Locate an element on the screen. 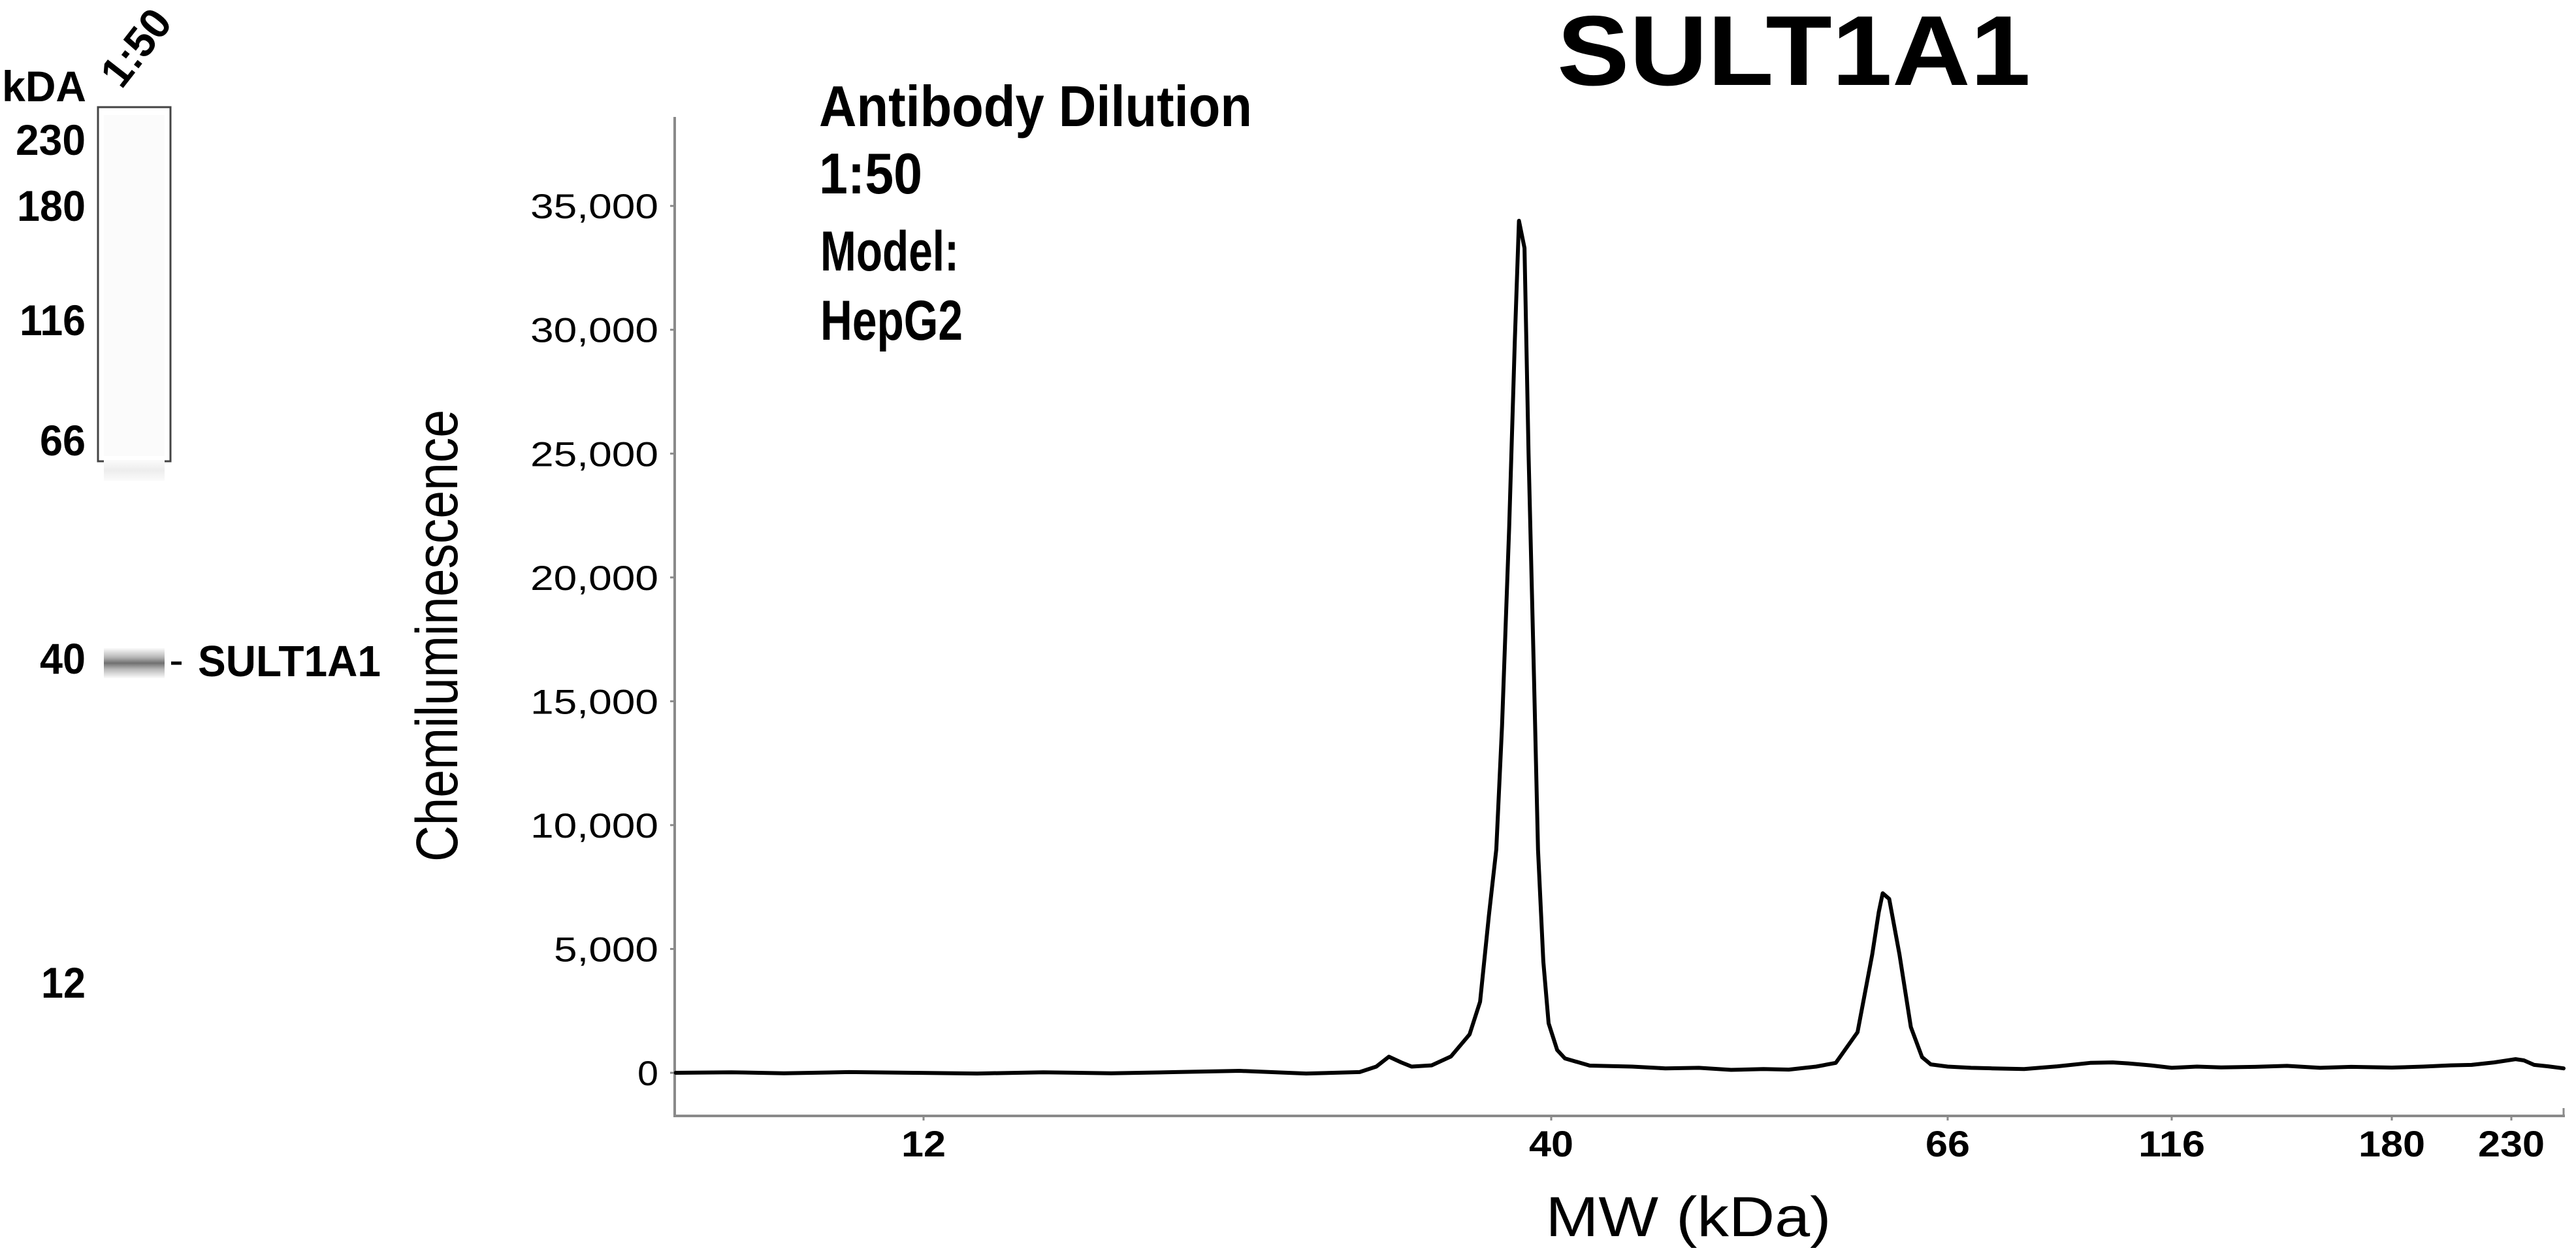 This screenshot has height=1259, width=2576. ladder-labels: 230 180 116 66 40 12 is located at coordinates (51, 561).